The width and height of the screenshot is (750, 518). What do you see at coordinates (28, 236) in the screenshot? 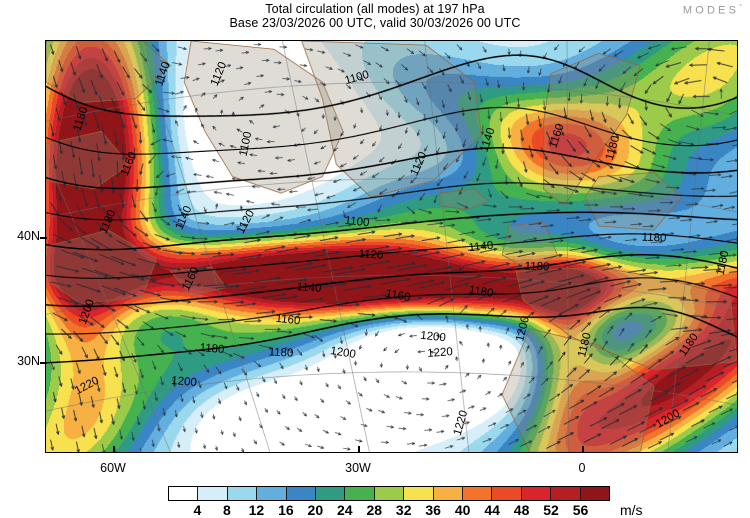
I see `latitude-tick-40n: 40N` at bounding box center [28, 236].